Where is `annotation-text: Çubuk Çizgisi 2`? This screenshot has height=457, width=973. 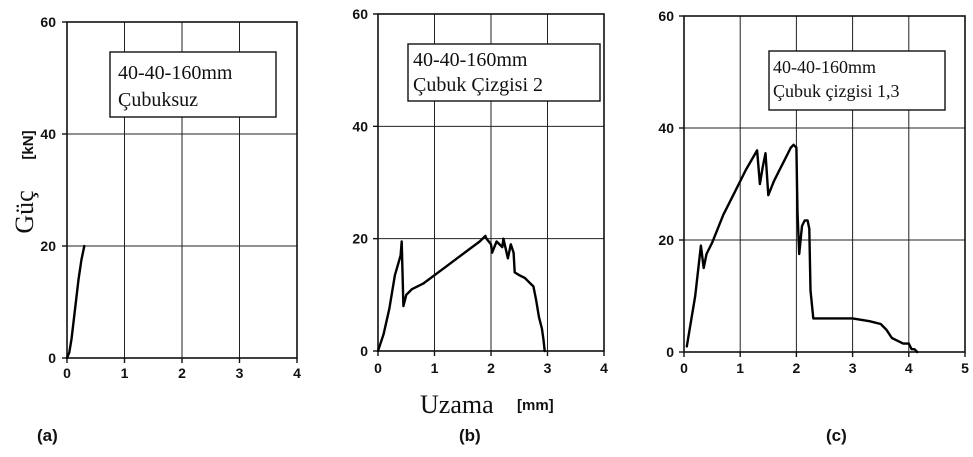
annotation-text: Çubuk Çizgisi 2 is located at coordinates (478, 85).